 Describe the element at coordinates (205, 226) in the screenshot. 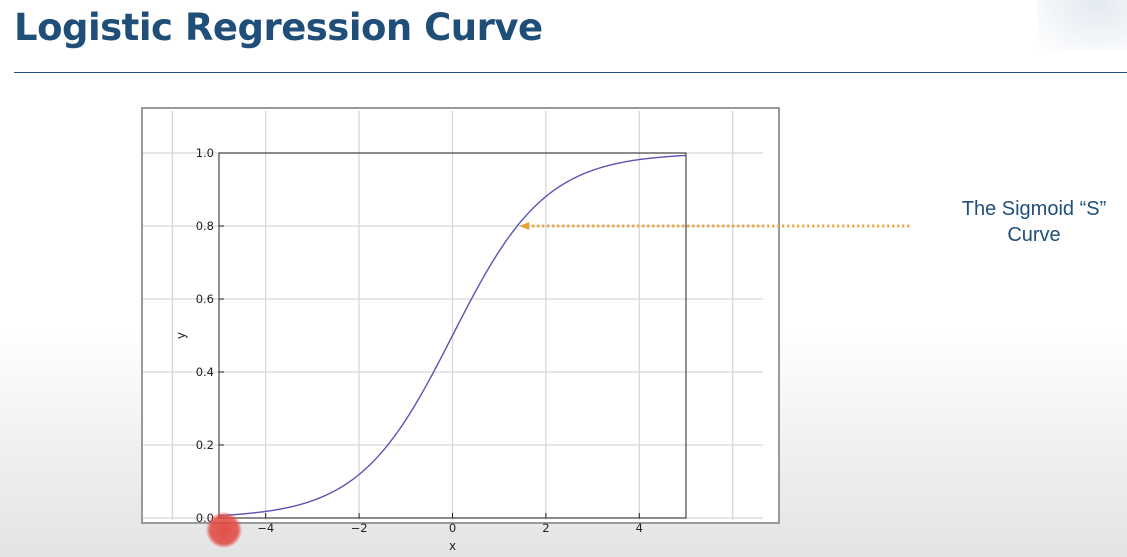

I see `y-tick-label: 0.8` at that location.